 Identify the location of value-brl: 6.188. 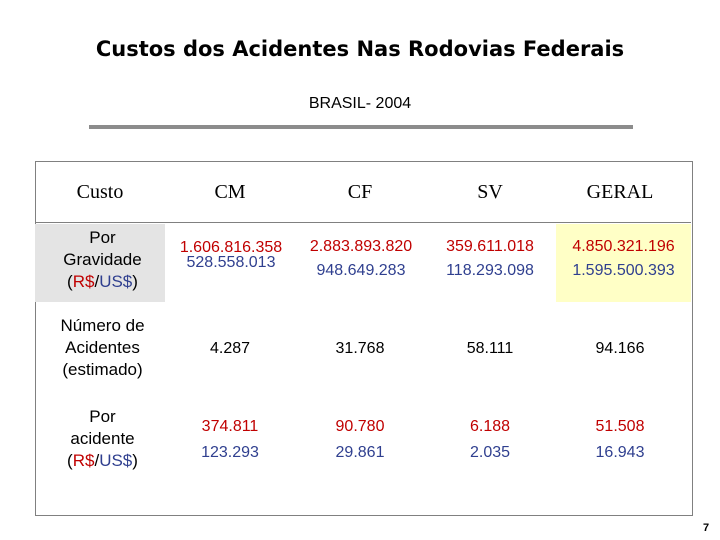
(490, 426).